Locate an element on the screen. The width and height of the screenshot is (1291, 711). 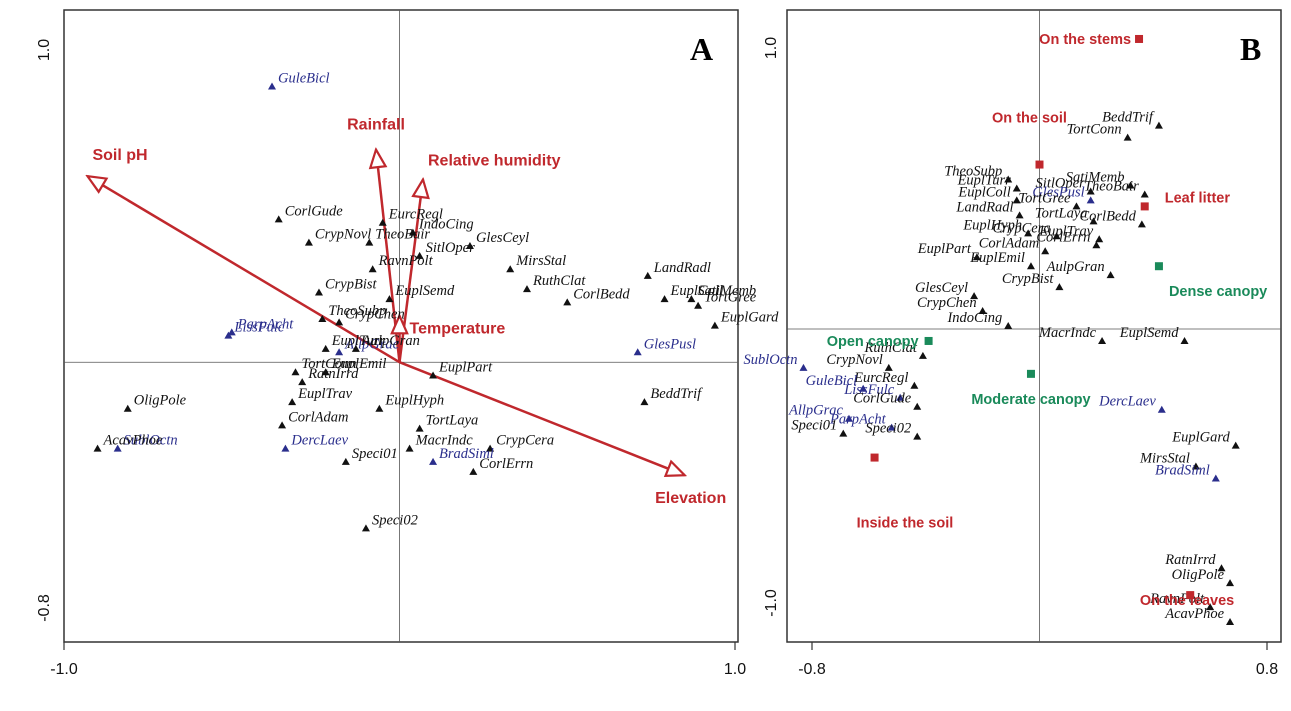
species-marker-a-theosubp is located at coordinates (322, 319).